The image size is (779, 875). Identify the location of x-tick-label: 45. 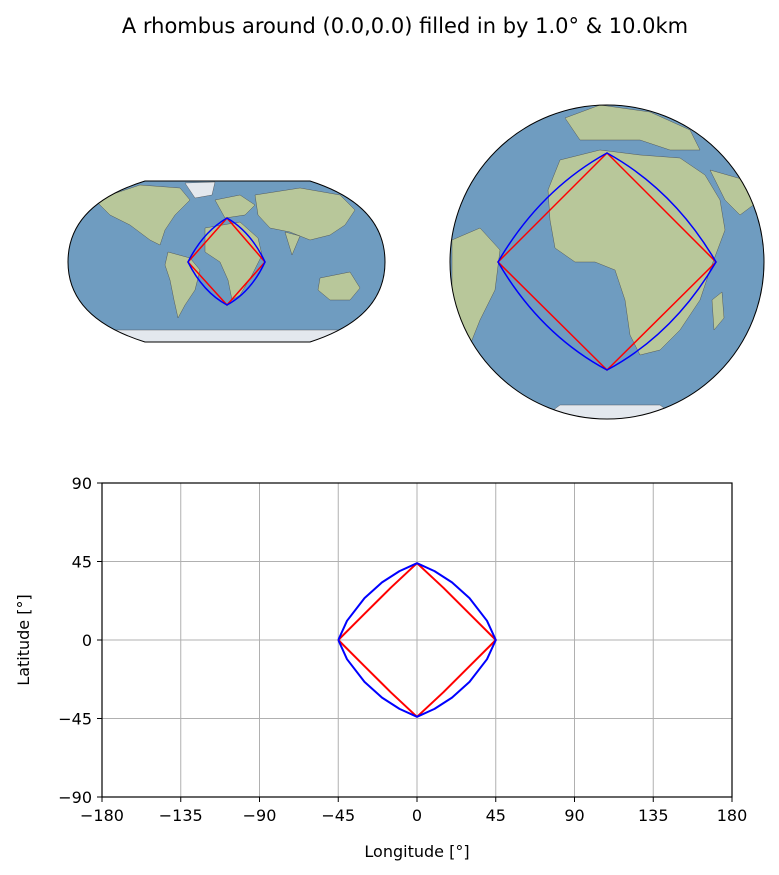
(496, 815).